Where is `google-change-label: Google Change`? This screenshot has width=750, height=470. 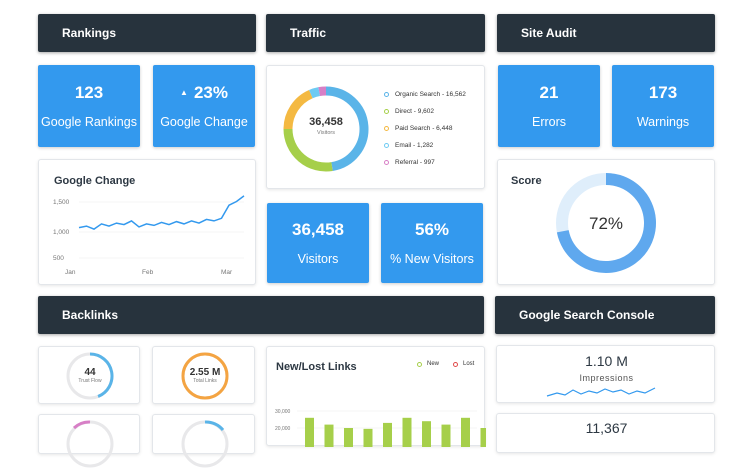 google-change-label: Google Change is located at coordinates (204, 122).